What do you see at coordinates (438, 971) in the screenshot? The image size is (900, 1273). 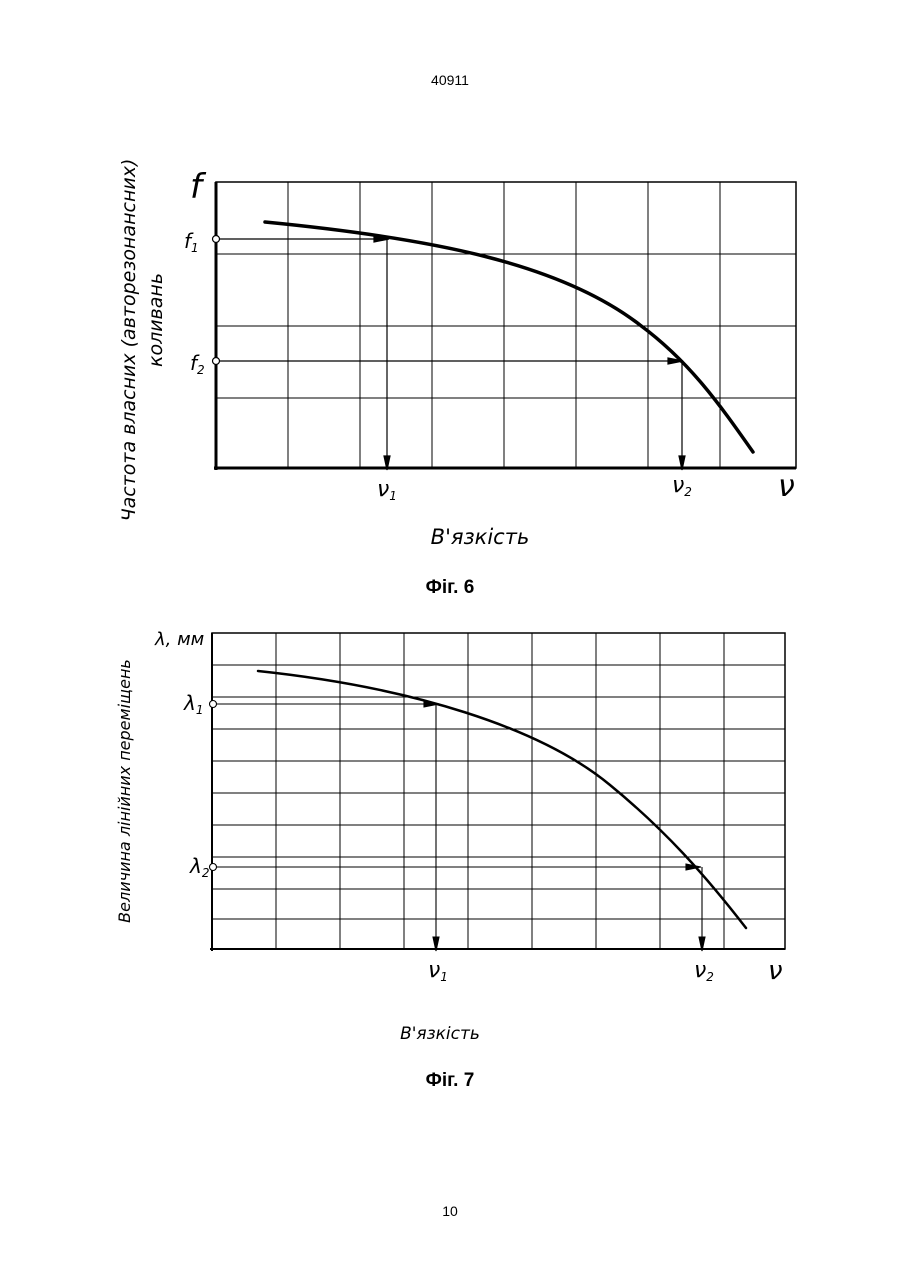 I see `figure-7-x-marker-1: ν1` at bounding box center [438, 971].